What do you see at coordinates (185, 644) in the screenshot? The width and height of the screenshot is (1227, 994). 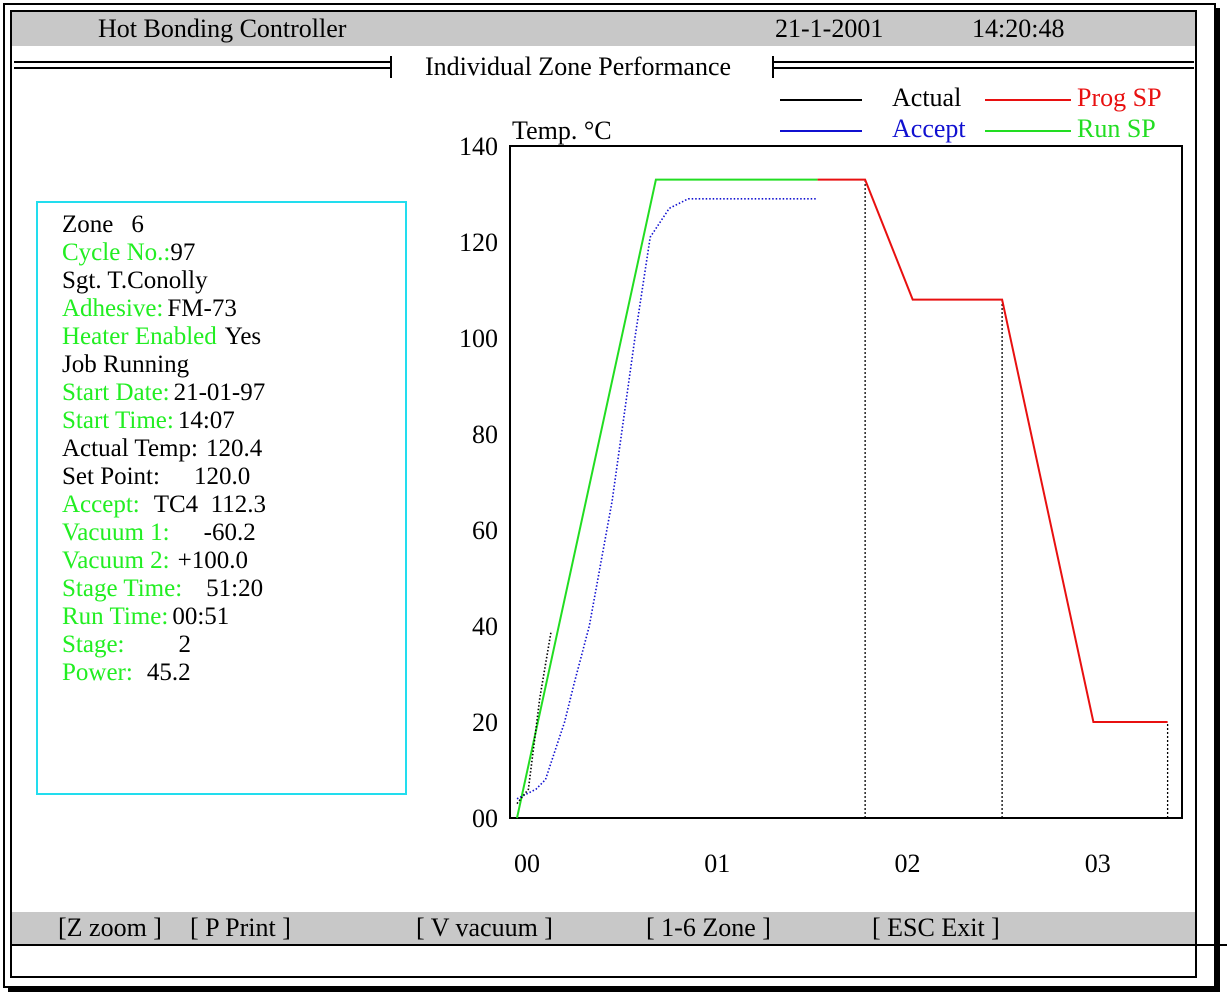 I see `stage-value: 2` at bounding box center [185, 644].